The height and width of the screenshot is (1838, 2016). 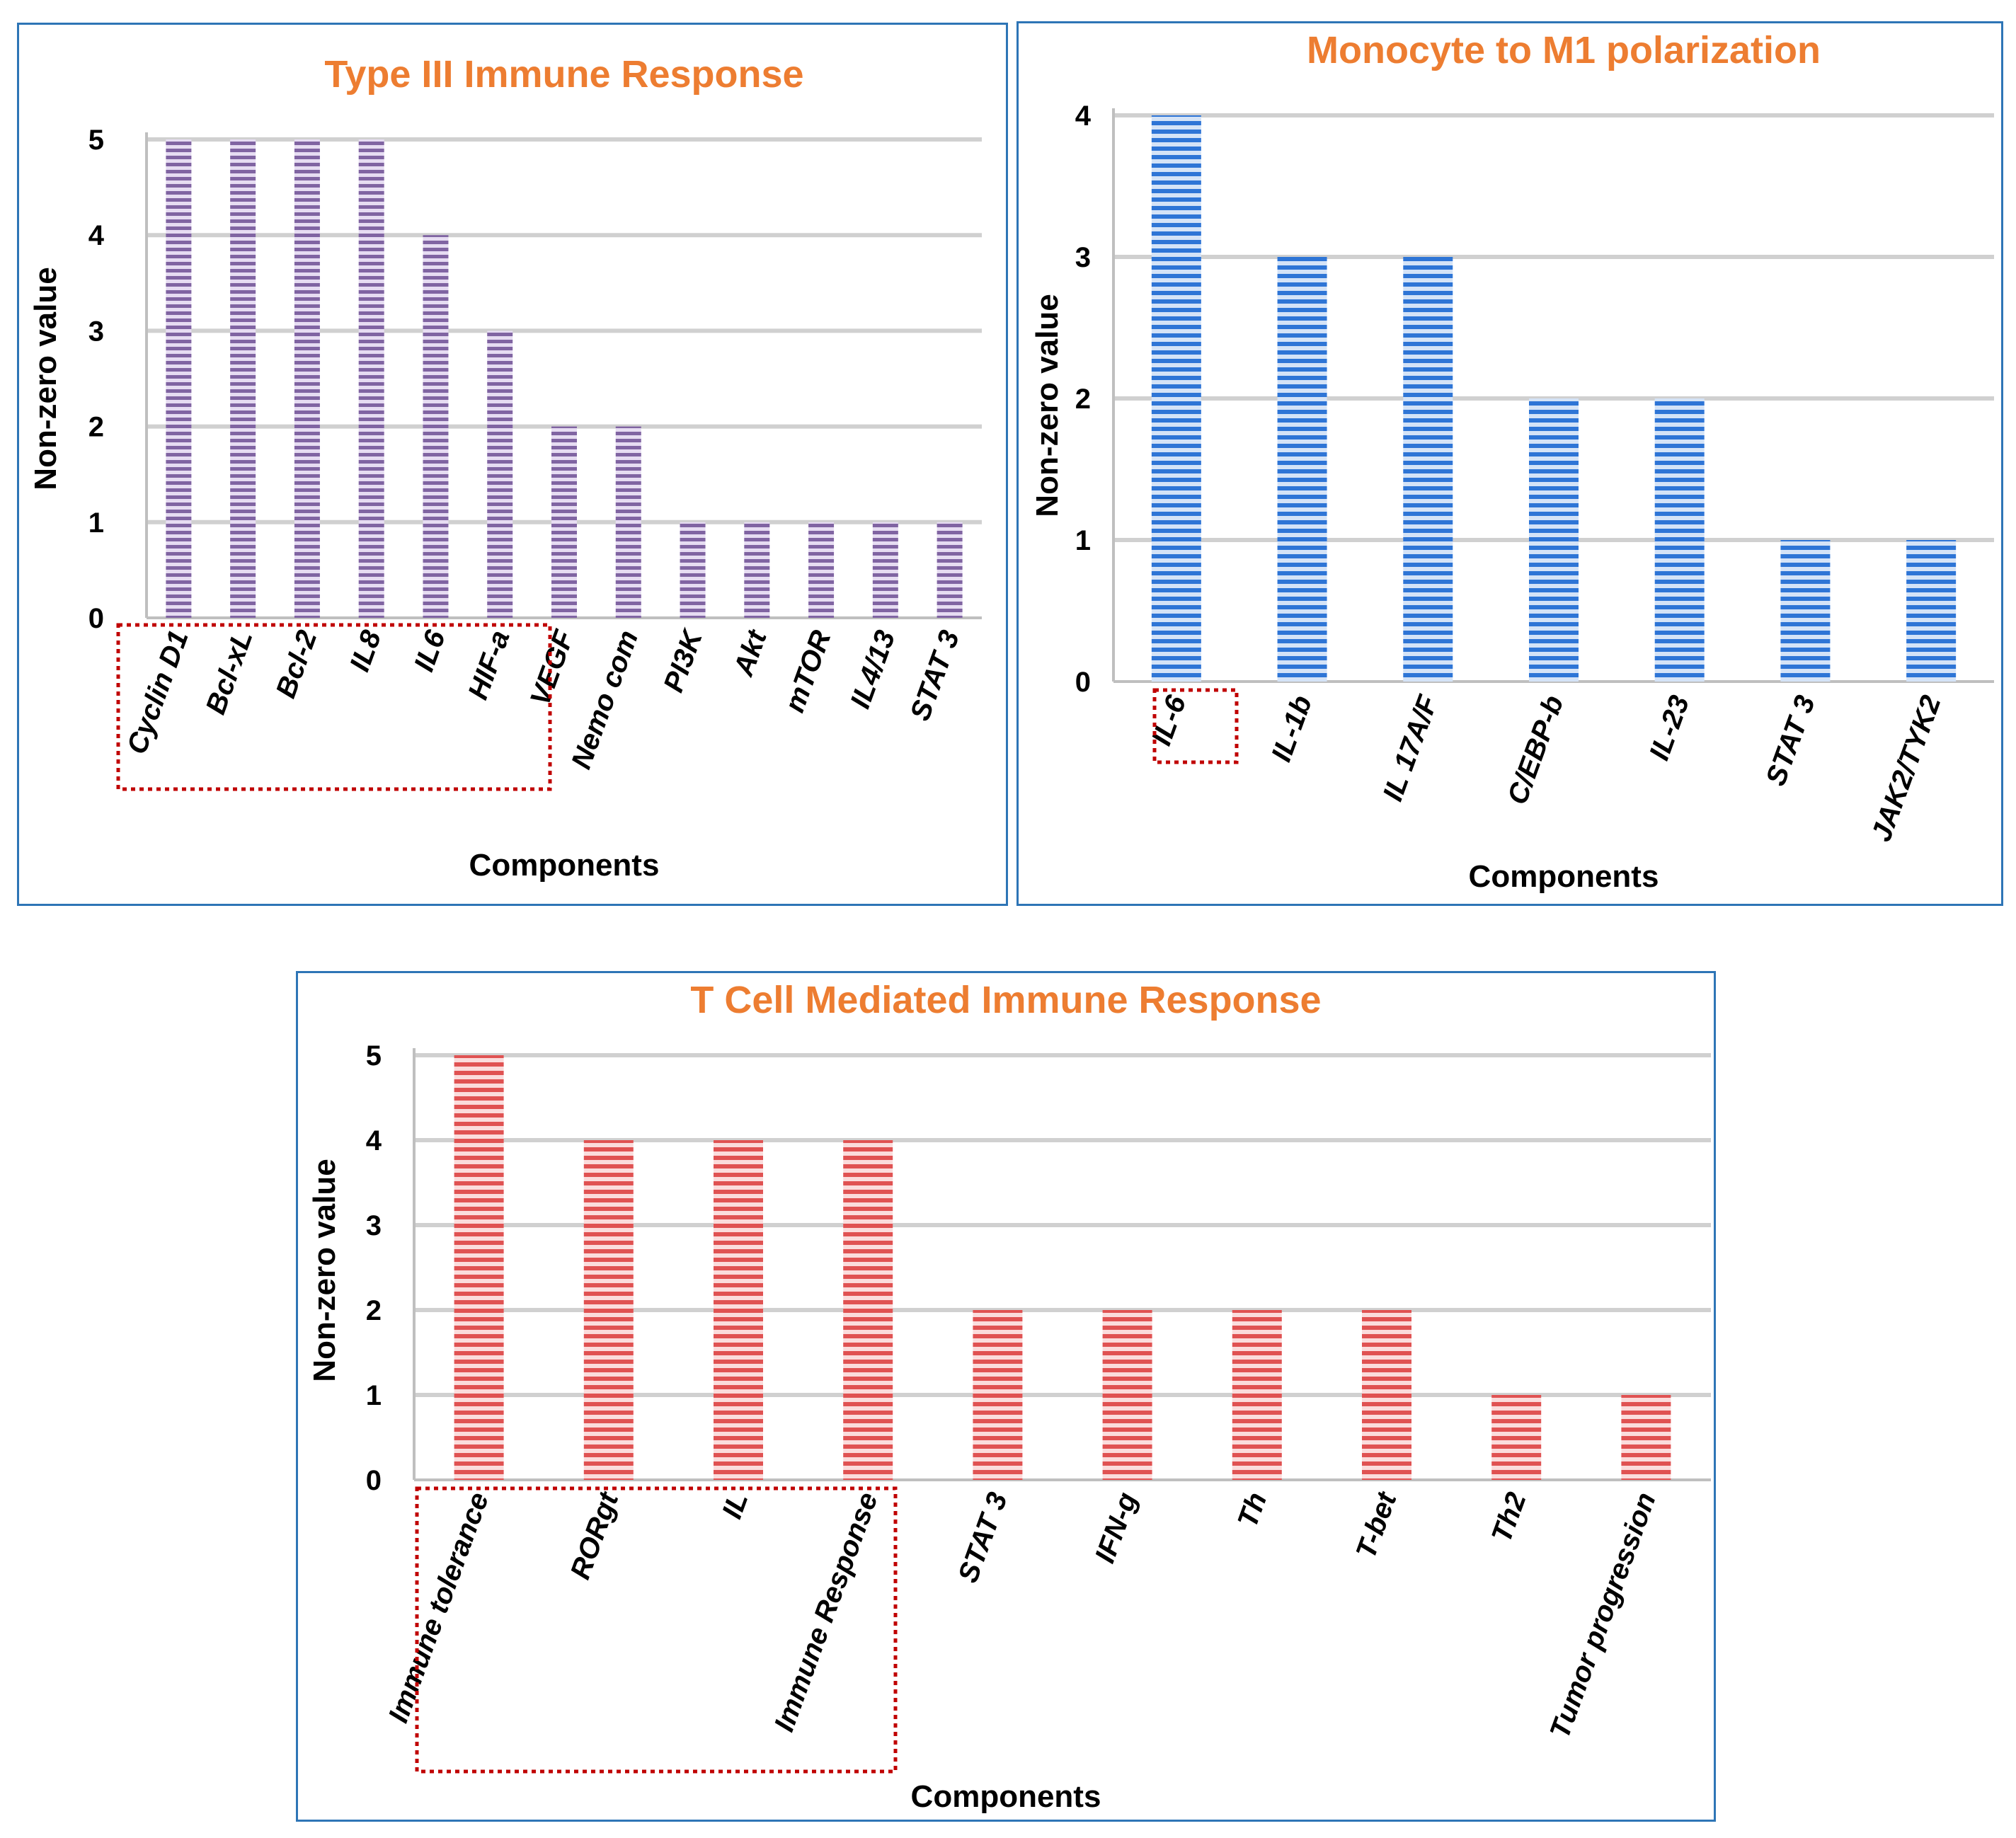 What do you see at coordinates (605, 699) in the screenshot?
I see `x-tick-label: Nemo com` at bounding box center [605, 699].